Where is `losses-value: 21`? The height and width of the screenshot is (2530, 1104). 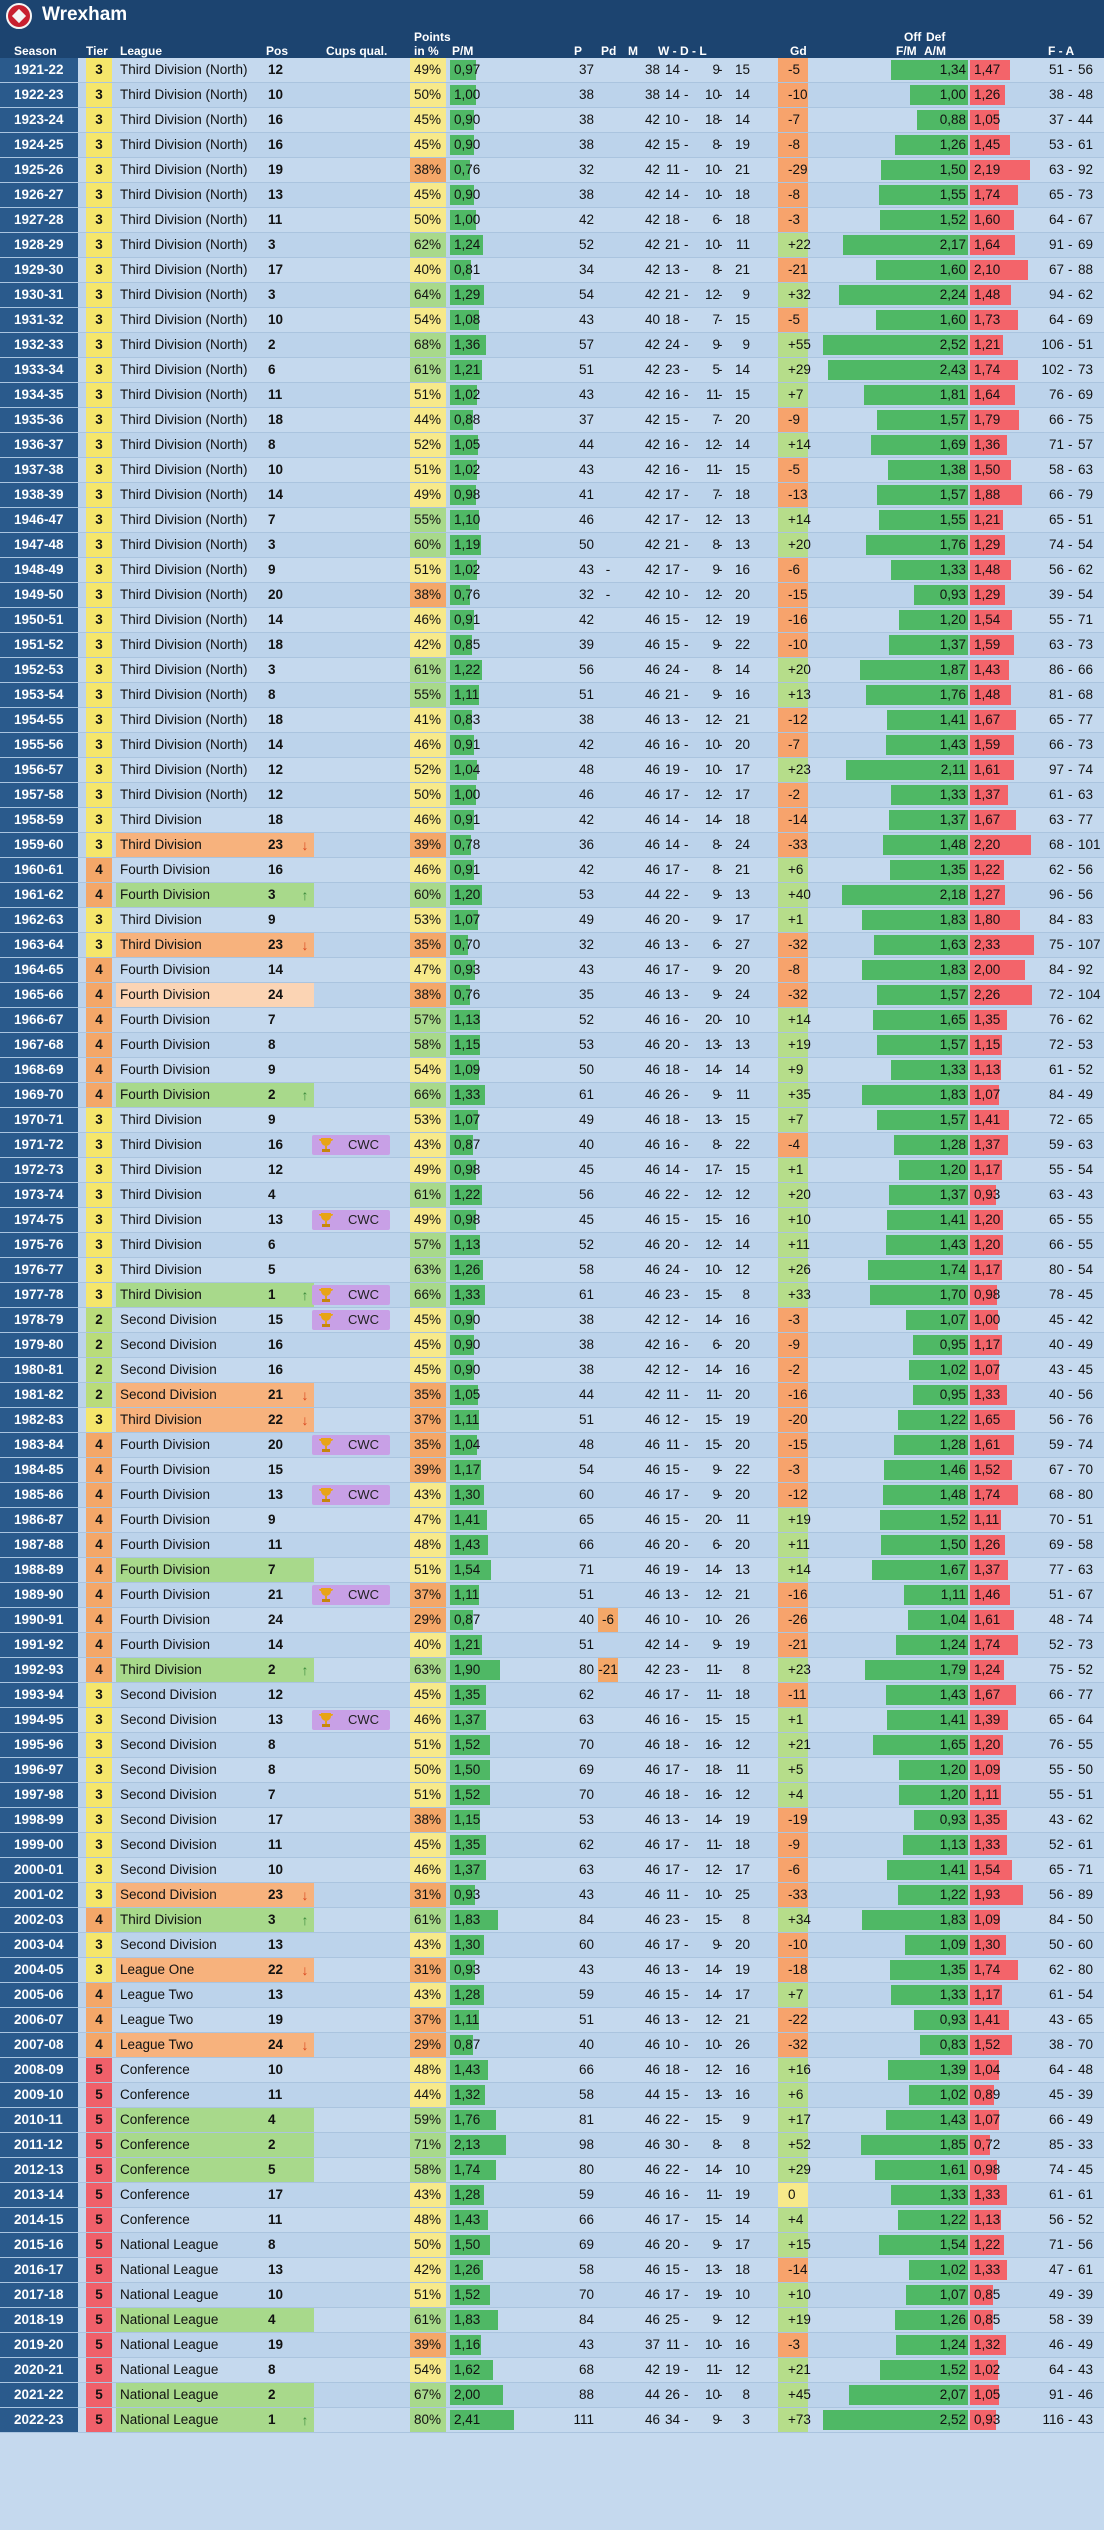
losses-value: 21 is located at coordinates (742, 169).